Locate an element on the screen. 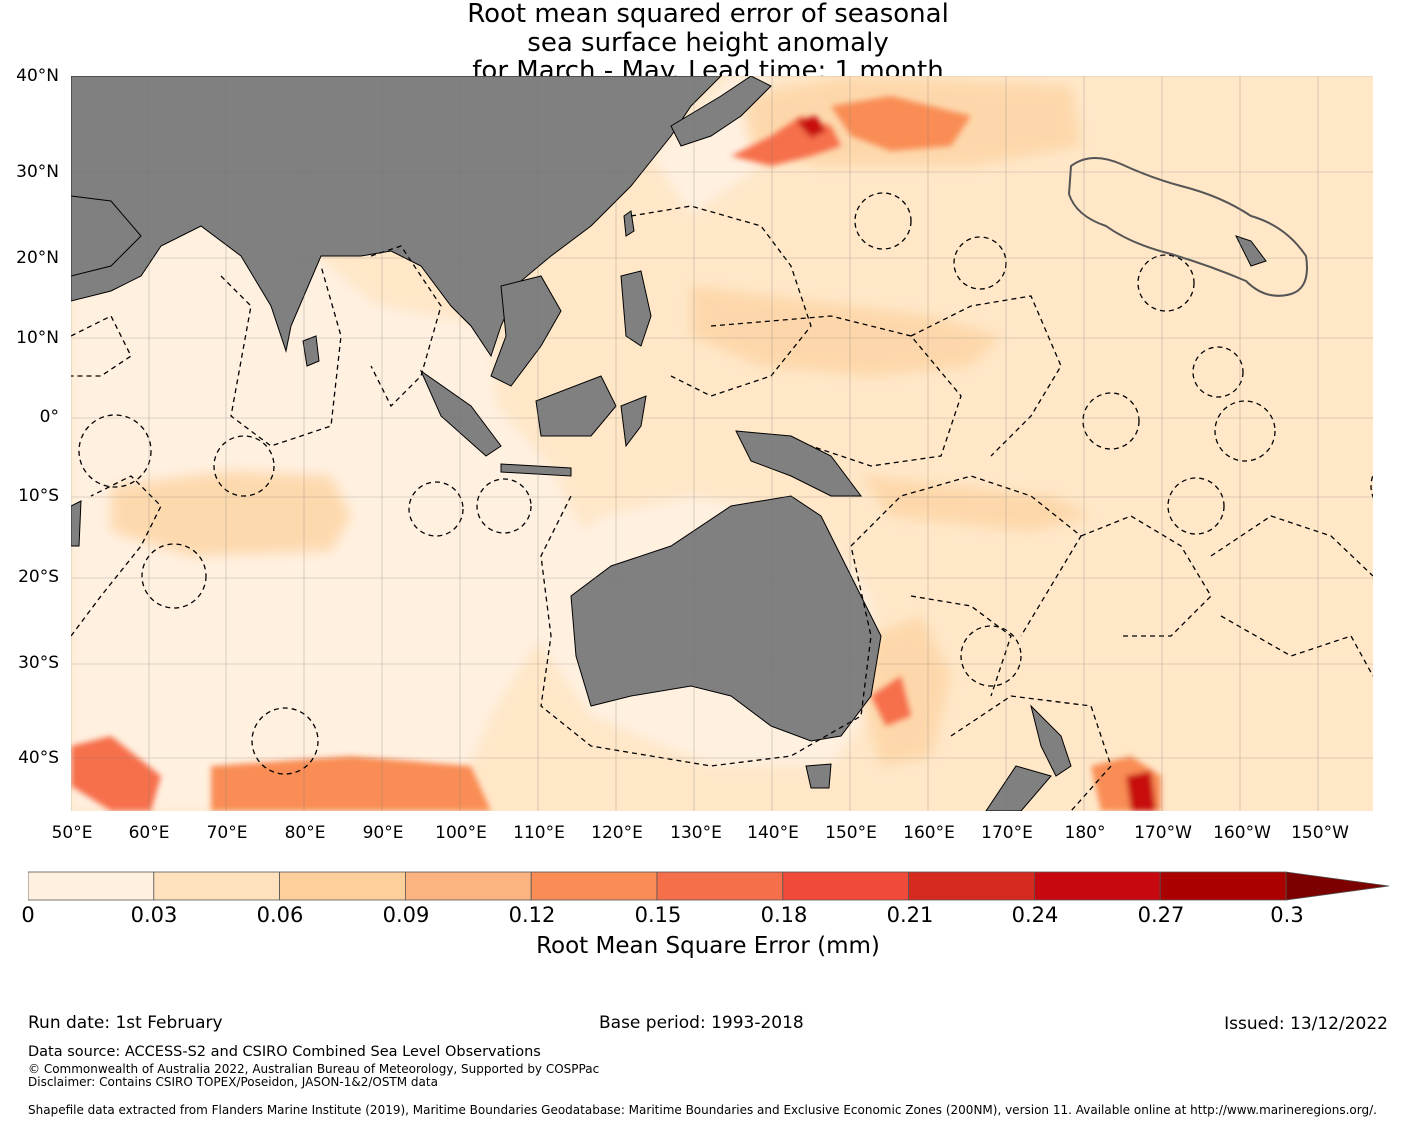 The image size is (1416, 1125). lon-label: 160°E is located at coordinates (929, 833).